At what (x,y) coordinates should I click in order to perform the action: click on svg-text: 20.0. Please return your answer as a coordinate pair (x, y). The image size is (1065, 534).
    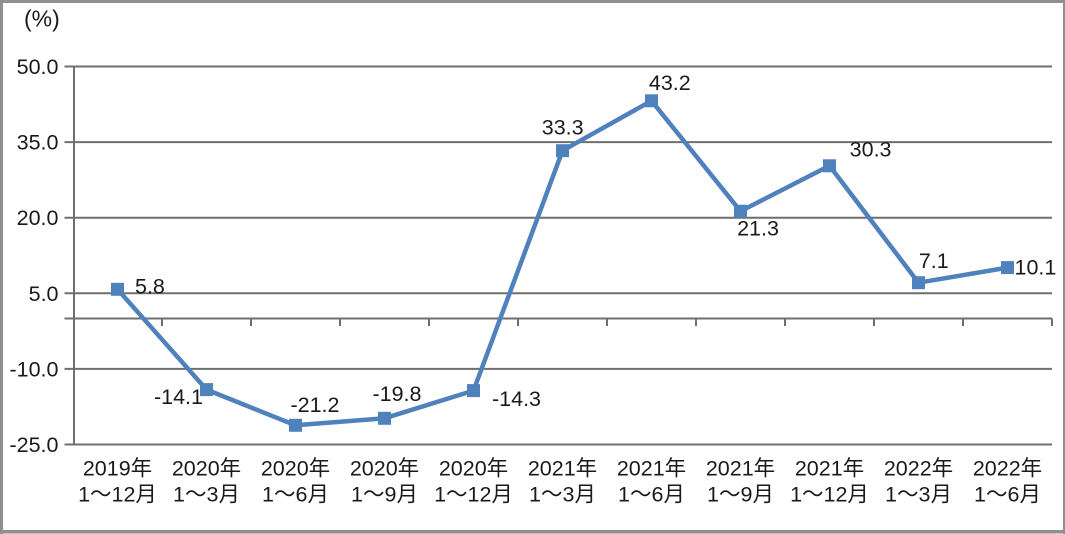
    Looking at the image, I should click on (38, 218).